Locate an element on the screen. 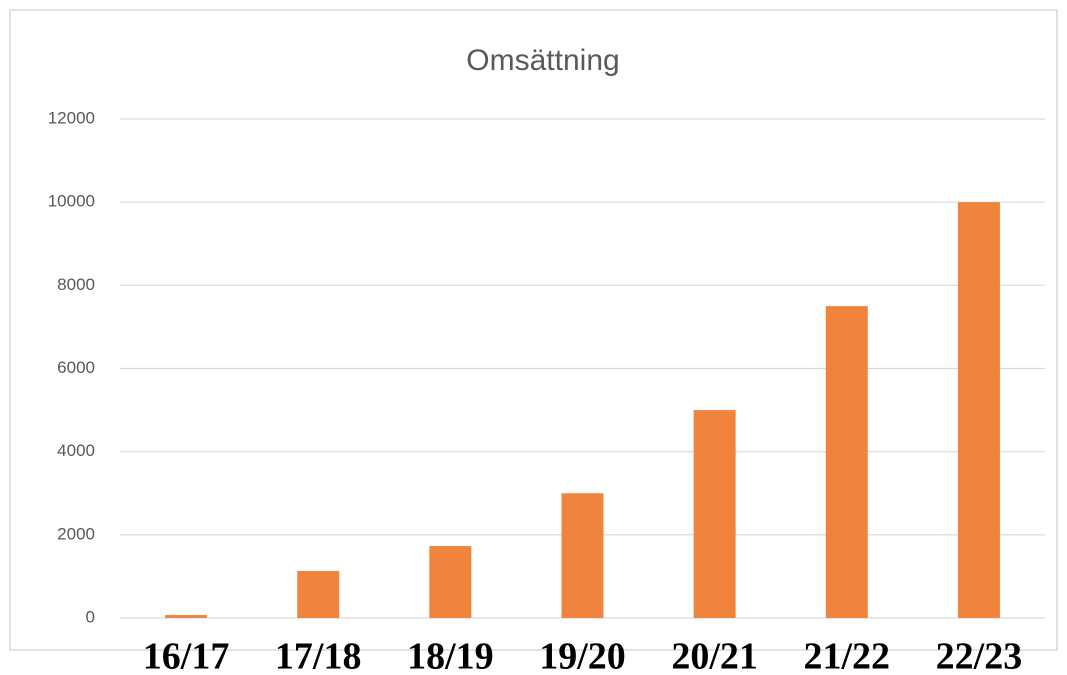 This screenshot has width=1067, height=675. y-tick-label: 2000 is located at coordinates (76, 533).